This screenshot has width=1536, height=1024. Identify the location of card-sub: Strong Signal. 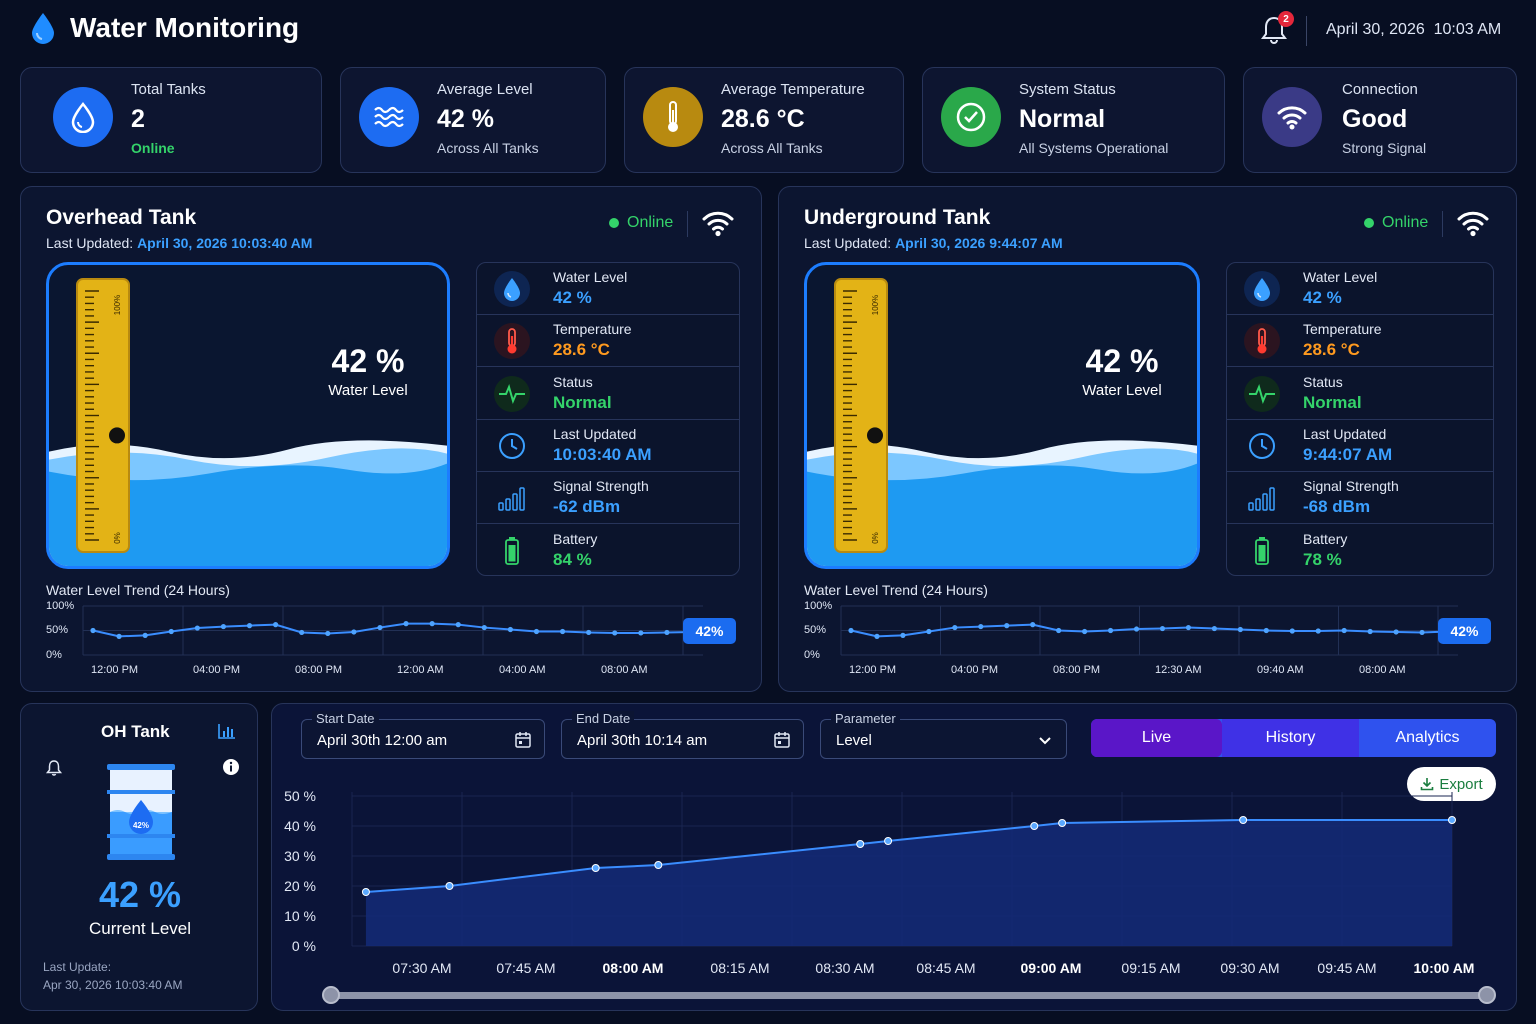
(1384, 148).